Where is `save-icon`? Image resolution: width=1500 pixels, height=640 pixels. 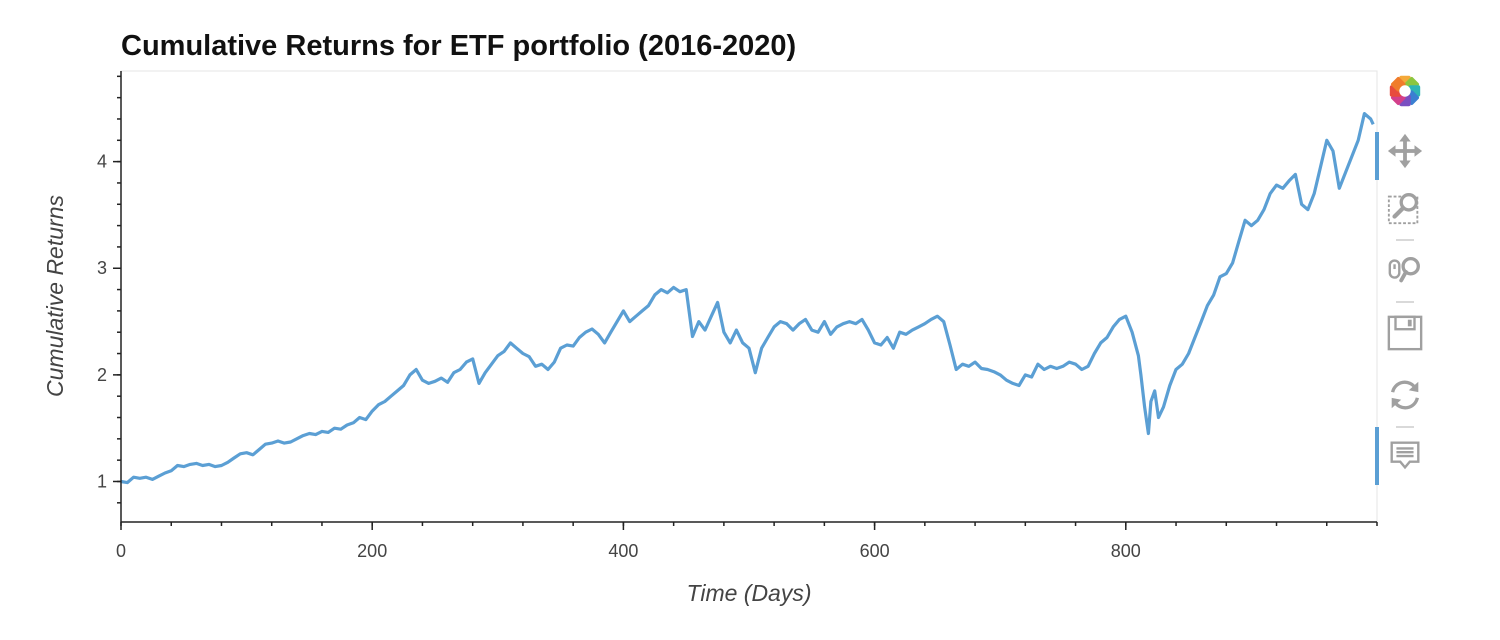
save-icon is located at coordinates (1405, 333).